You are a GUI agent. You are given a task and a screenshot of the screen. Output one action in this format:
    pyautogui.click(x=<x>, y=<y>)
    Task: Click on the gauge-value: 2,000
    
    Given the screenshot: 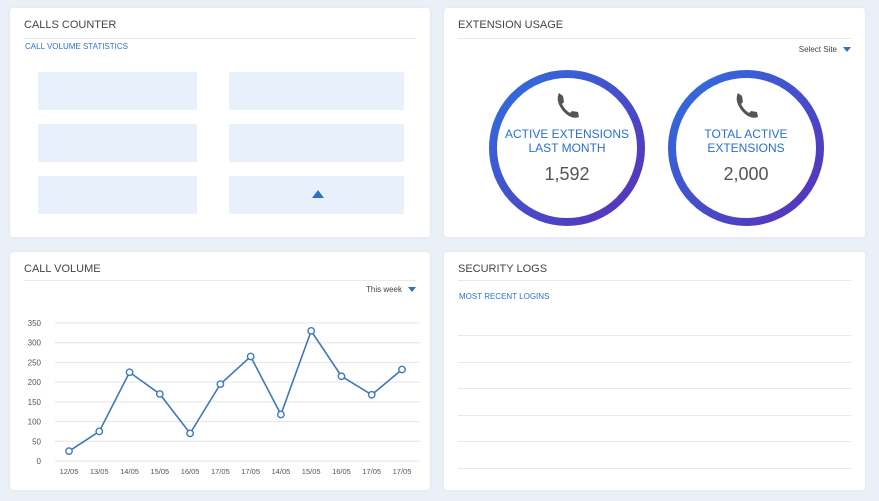 What is the action you would take?
    pyautogui.click(x=745, y=174)
    